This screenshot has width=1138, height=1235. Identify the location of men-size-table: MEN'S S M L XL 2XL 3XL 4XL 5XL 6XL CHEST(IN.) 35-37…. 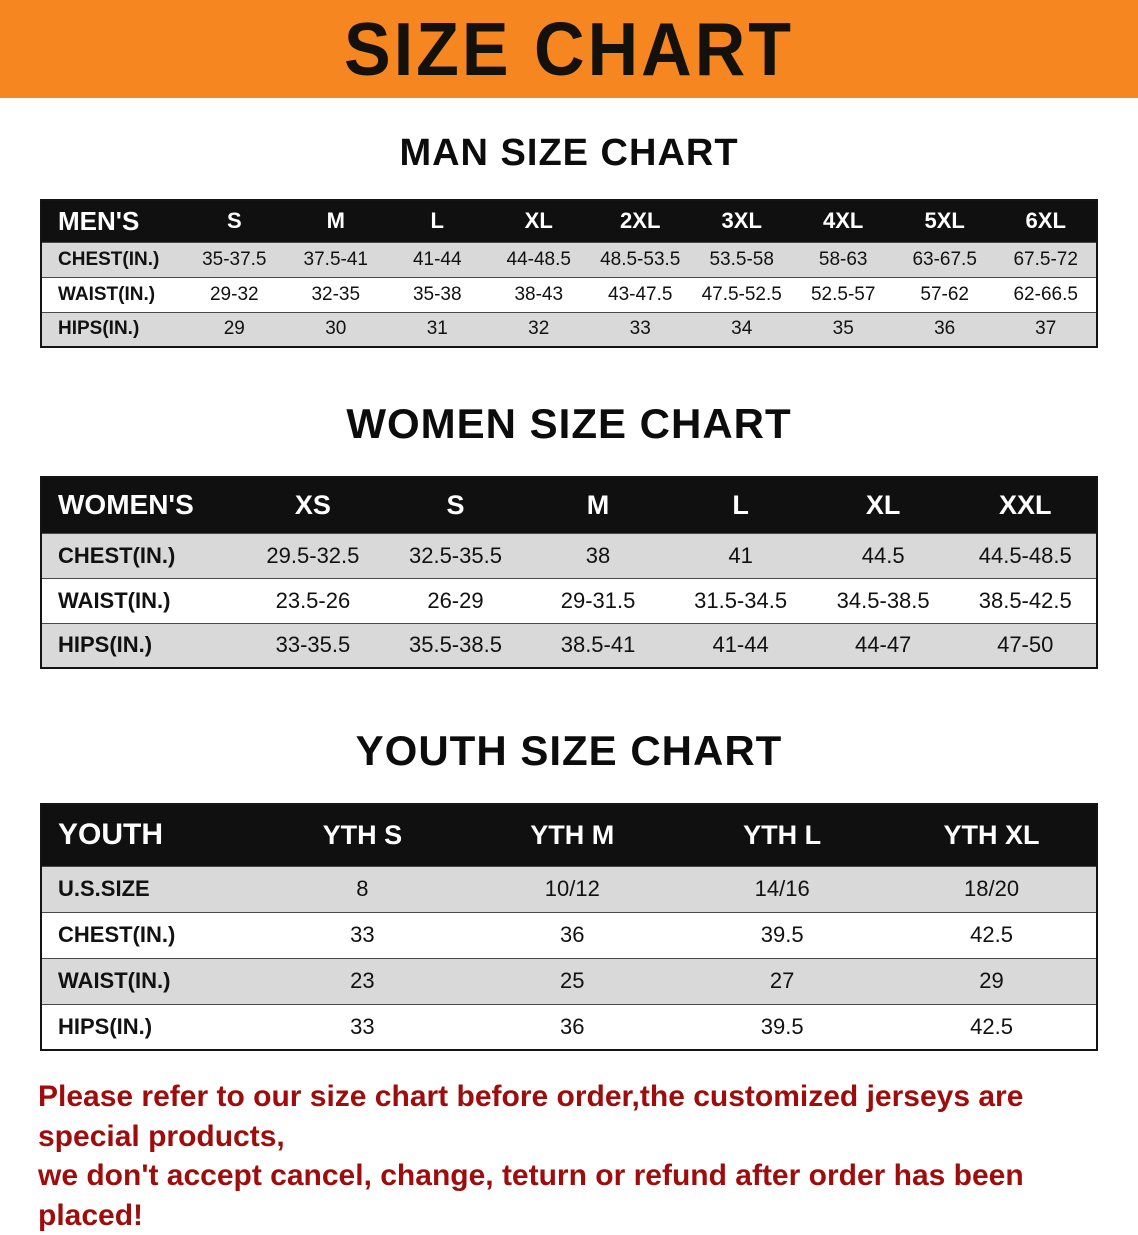
(569, 273).